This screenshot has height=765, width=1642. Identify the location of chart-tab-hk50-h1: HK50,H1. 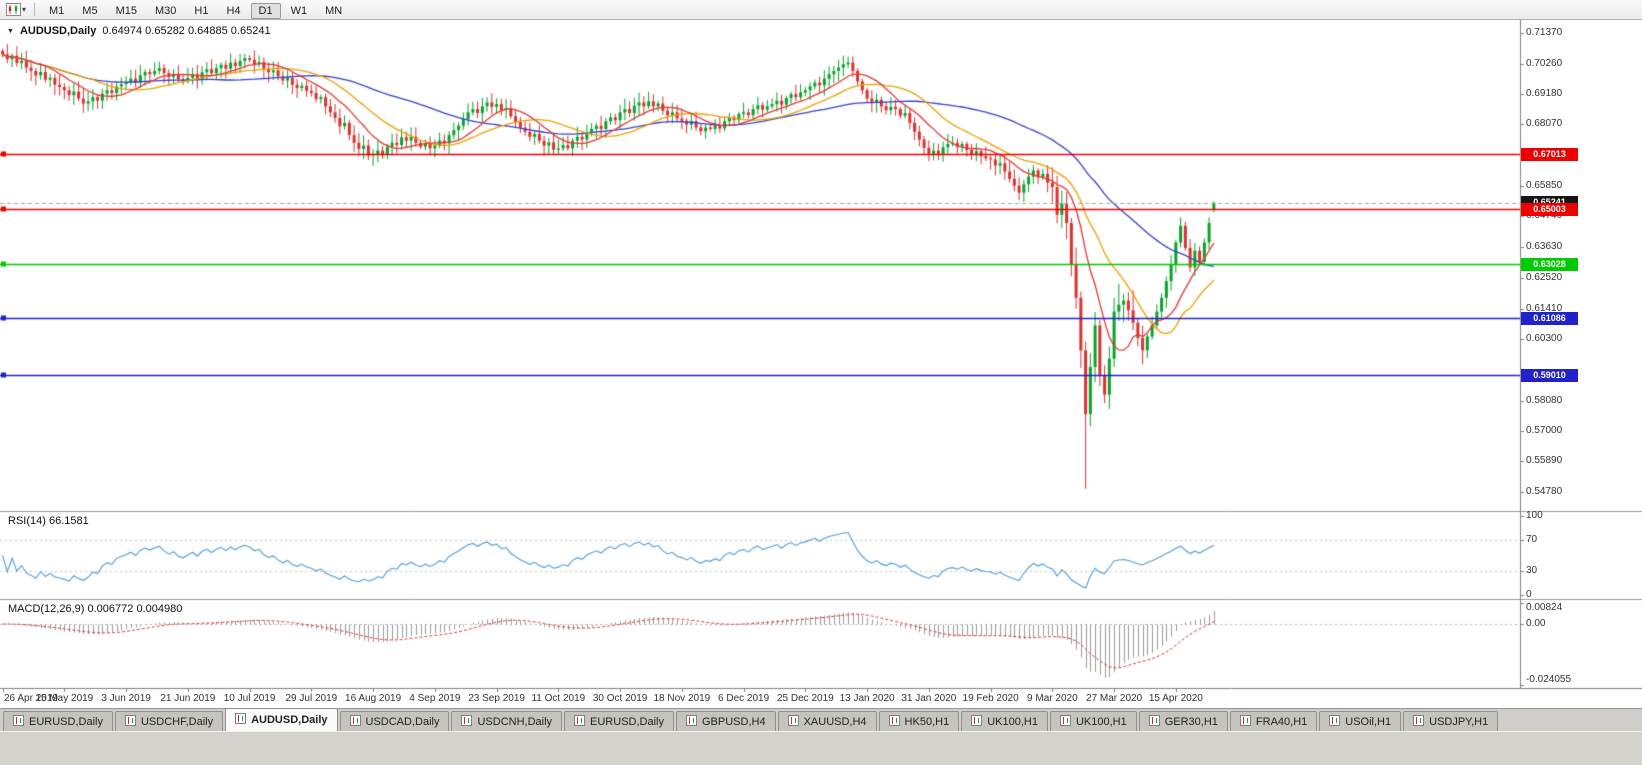
(919, 721).